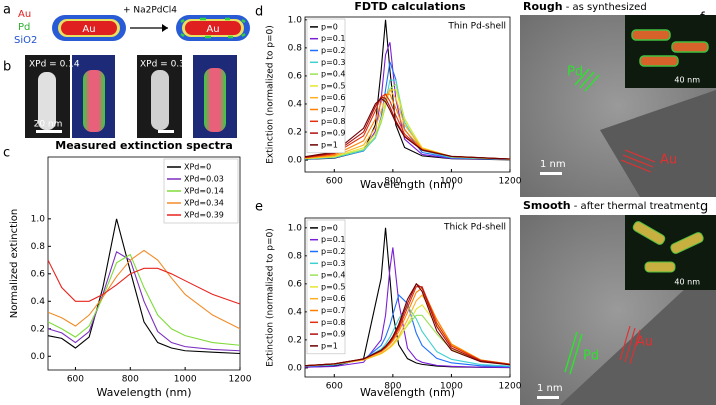  What do you see at coordinates (635, 206) in the screenshot?
I see `heading-rest: - after thermal treatment` at bounding box center [635, 206].